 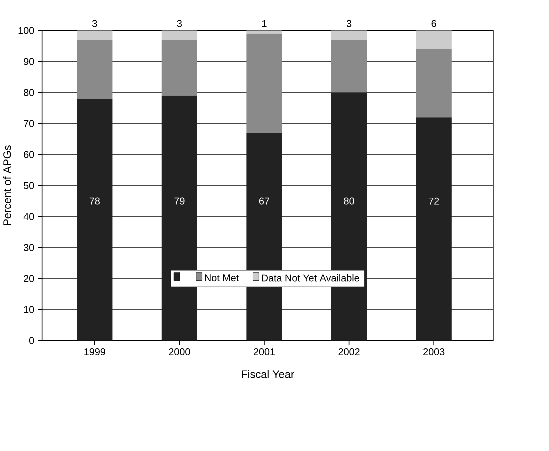 What do you see at coordinates (26, 30) in the screenshot?
I see `y-tick-label: 100` at bounding box center [26, 30].